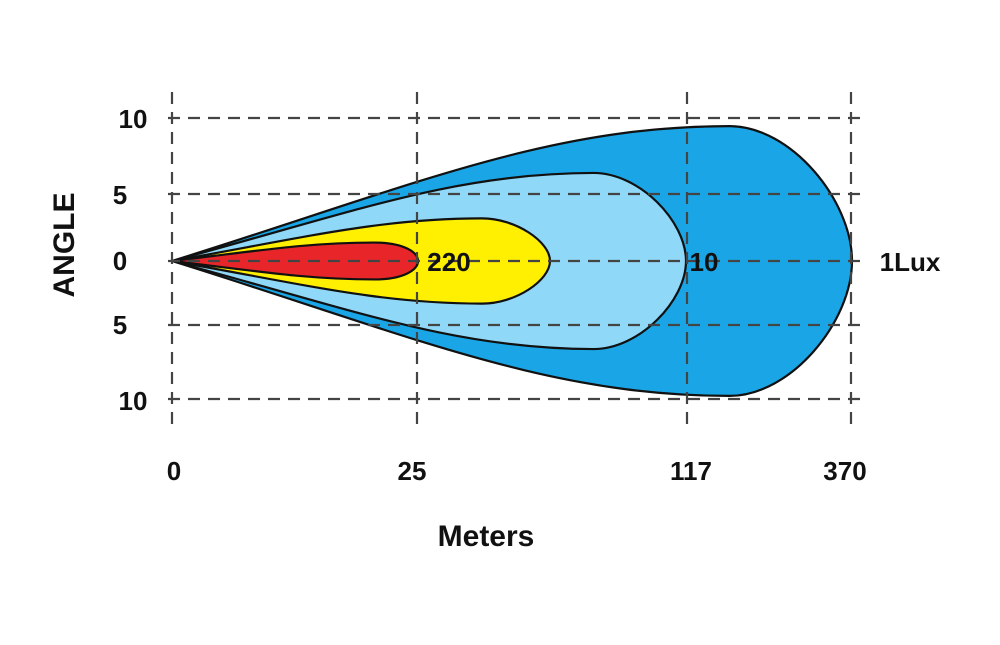 Image resolution: width=1000 pixels, height=645 pixels. Describe the element at coordinates (448, 262) in the screenshot. I see `contour-label-220: 220` at that location.